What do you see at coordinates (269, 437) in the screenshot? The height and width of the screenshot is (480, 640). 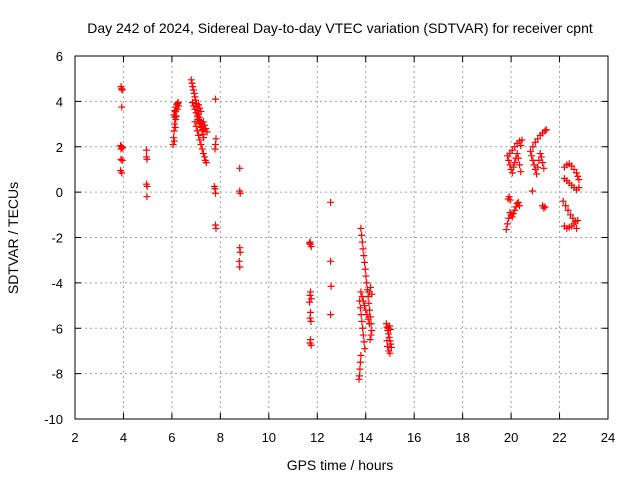 I see `x-tick-label: 10` at bounding box center [269, 437].